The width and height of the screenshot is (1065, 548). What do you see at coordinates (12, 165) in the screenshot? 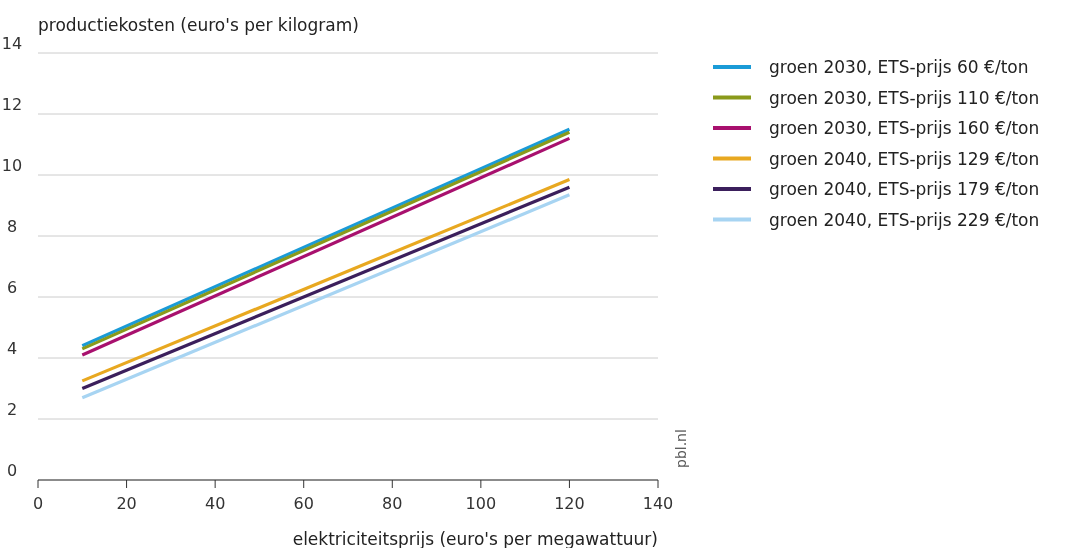
I see `y-tick-label: 10` at bounding box center [12, 165].